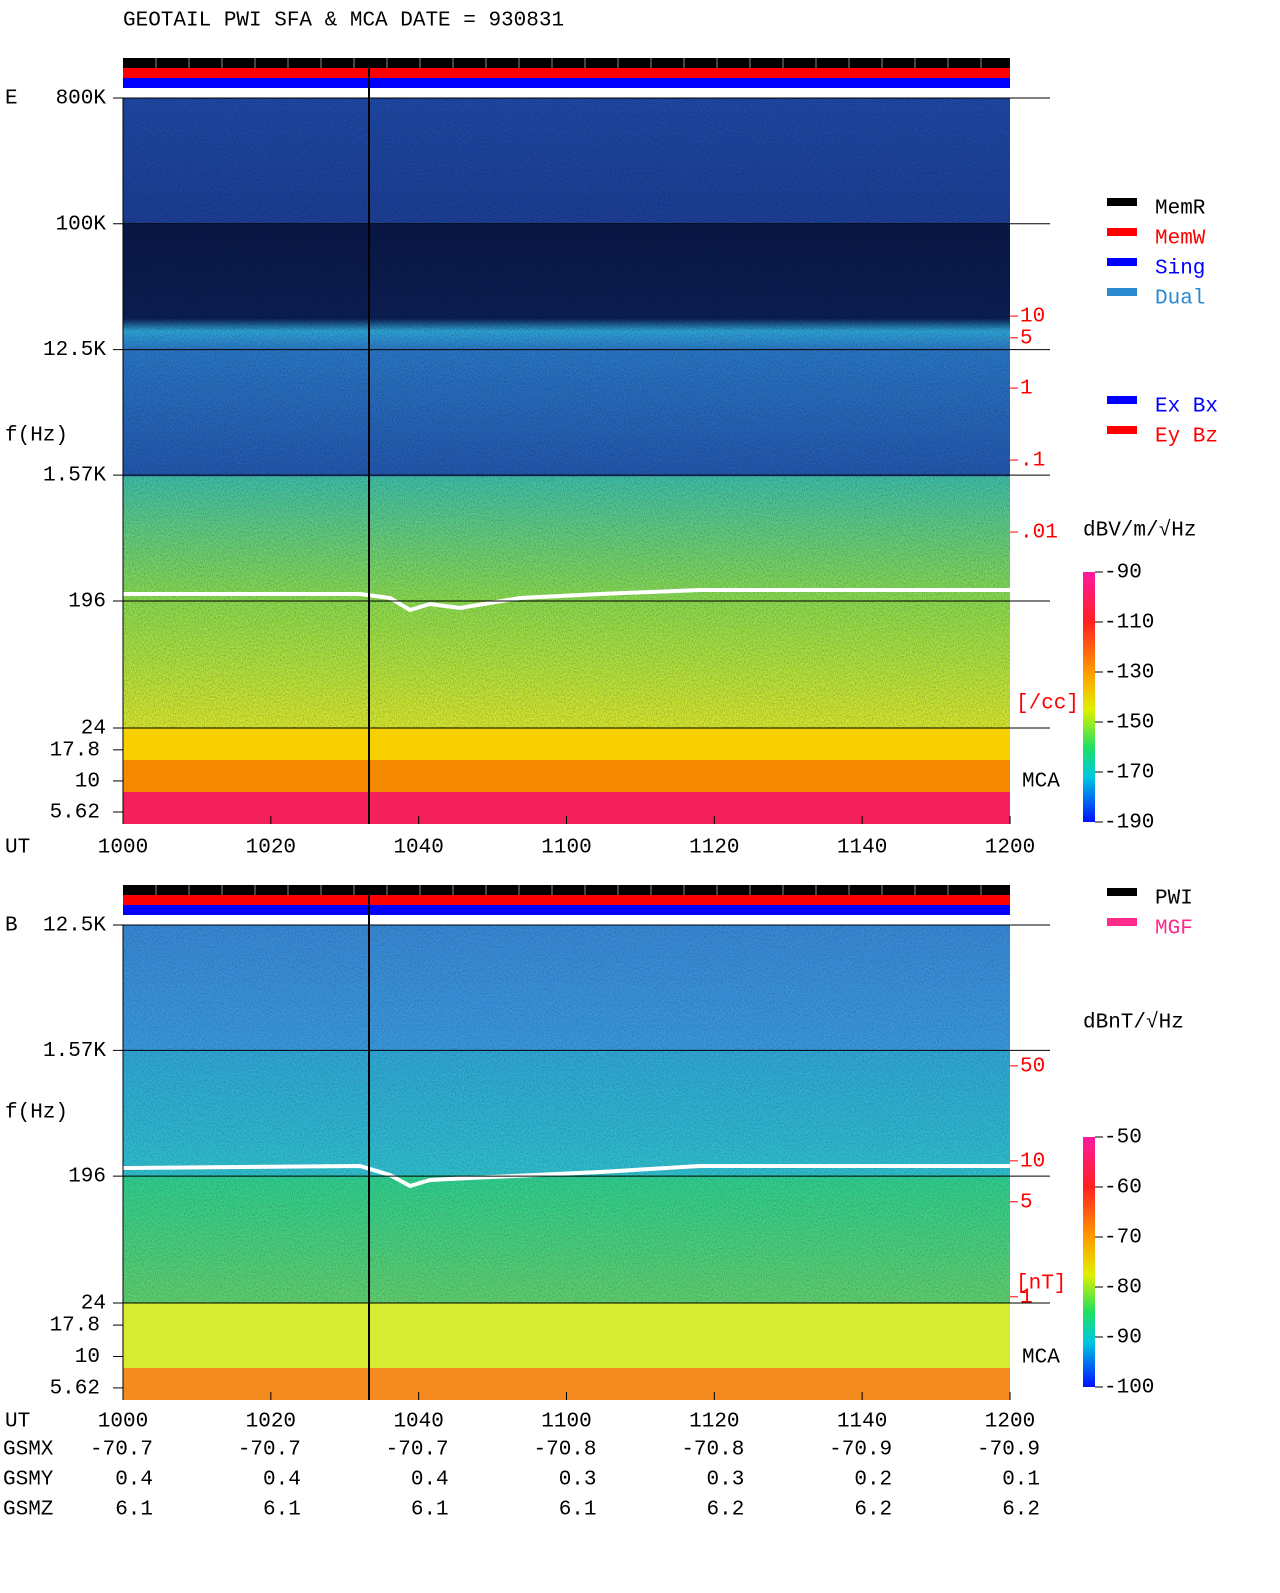 The image size is (1280, 1593). Describe the element at coordinates (564, 1450) in the screenshot. I see `orbit-value: -70.8` at that location.